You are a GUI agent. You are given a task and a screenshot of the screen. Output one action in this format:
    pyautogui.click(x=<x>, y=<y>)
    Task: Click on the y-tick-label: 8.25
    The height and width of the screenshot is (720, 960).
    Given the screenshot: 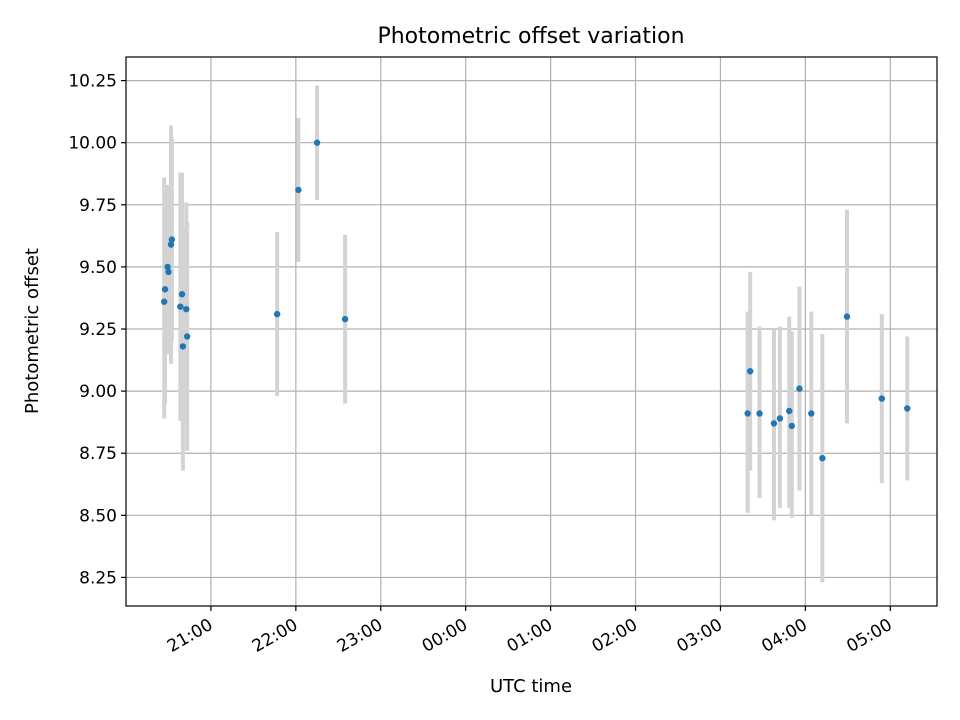 What is the action you would take?
    pyautogui.click(x=98, y=578)
    